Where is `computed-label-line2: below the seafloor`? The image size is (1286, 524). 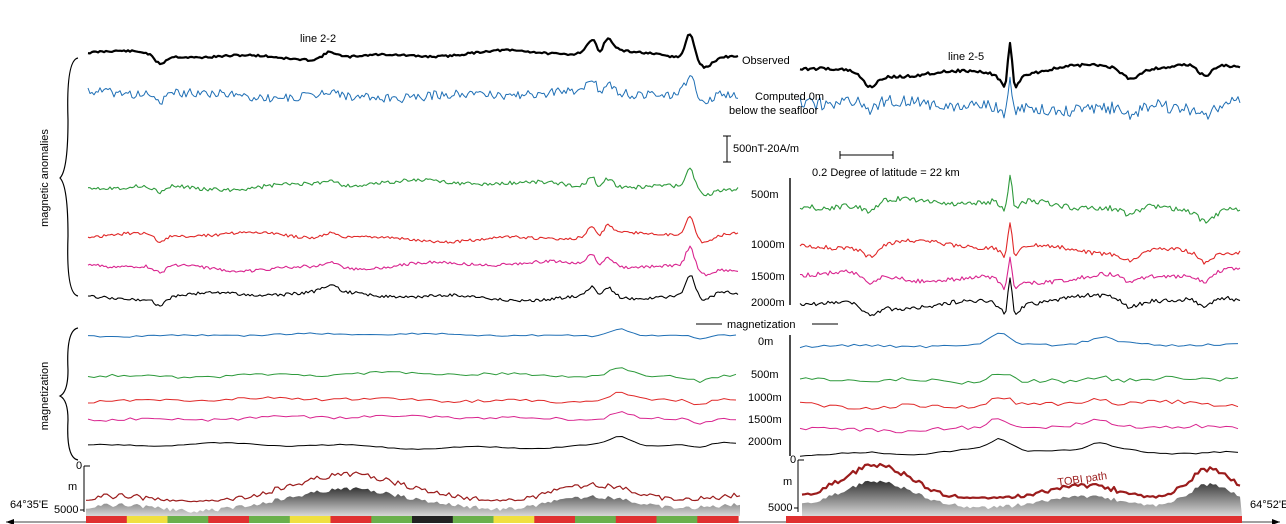 computed-label-line2: below the seafloor is located at coordinates (774, 111).